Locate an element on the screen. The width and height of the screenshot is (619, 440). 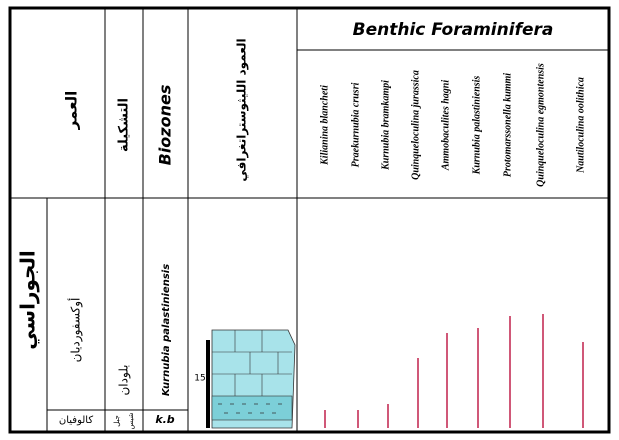
species-label: Quinqueloculina jurassica is located at coordinates (415, 125).